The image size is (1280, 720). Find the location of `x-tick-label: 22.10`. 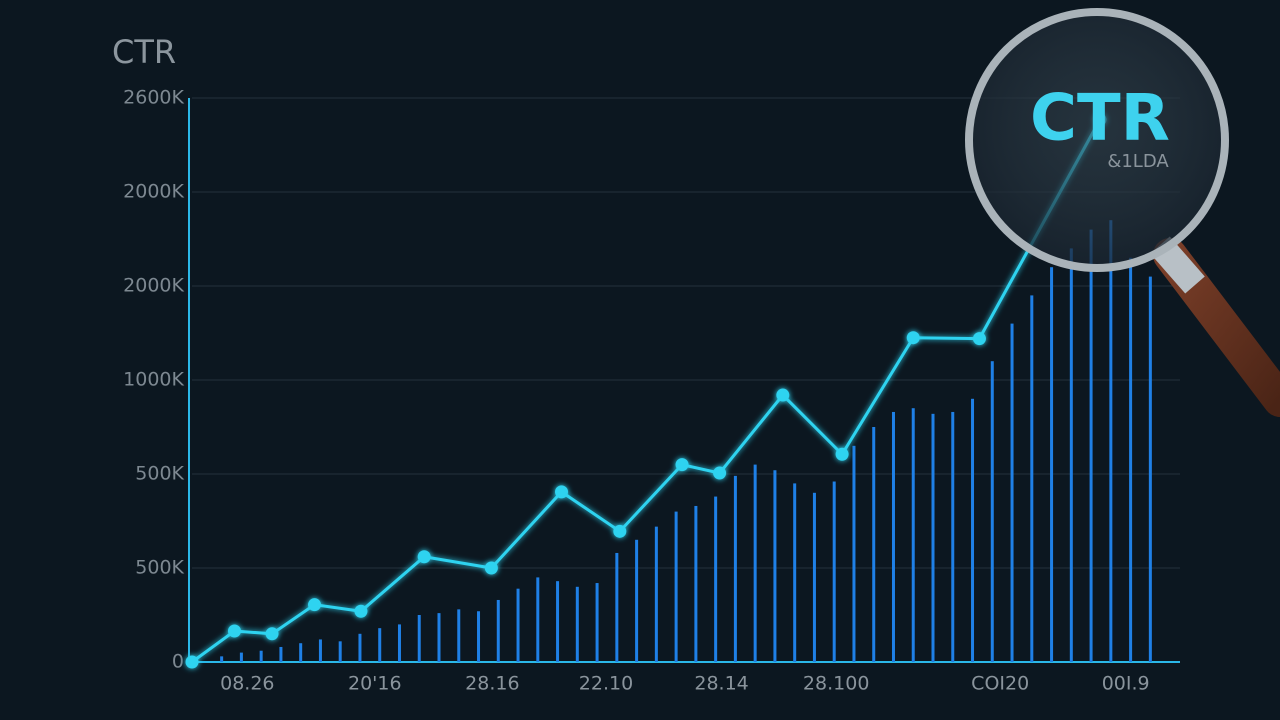

x-tick-label: 22.10 is located at coordinates (606, 684).